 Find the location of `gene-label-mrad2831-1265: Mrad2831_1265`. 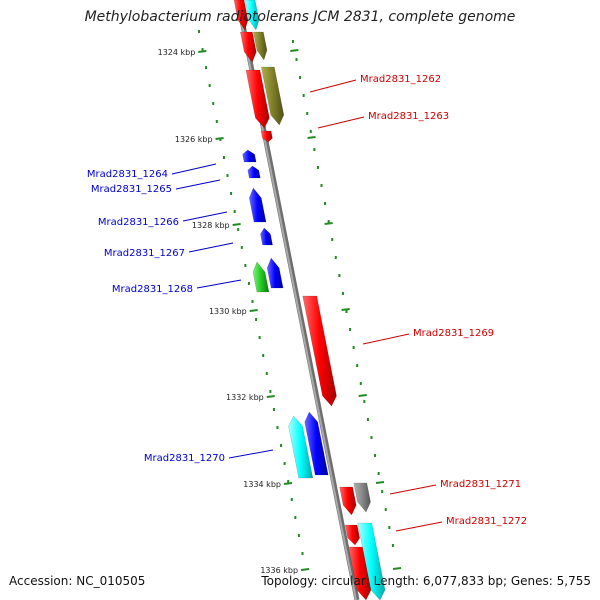

gene-label-mrad2831-1265: Mrad2831_1265 is located at coordinates (131, 189).